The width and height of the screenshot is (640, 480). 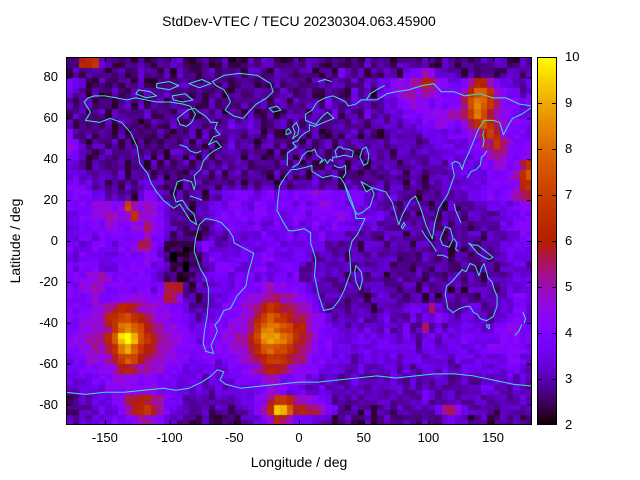 I want to click on y-tick-label: 60, so click(x=50, y=118).